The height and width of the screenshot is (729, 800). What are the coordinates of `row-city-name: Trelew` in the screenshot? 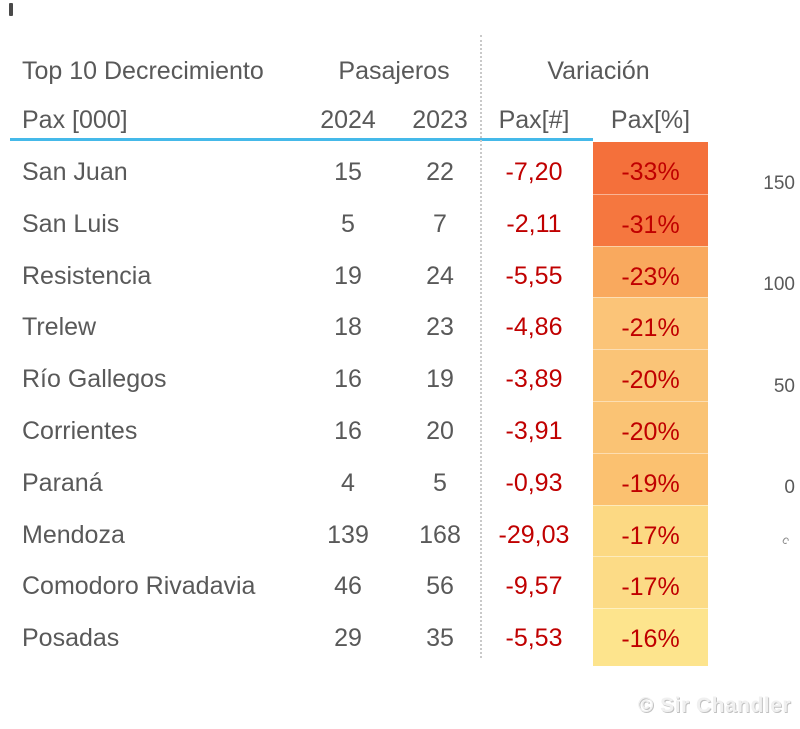 It's located at (59, 327).